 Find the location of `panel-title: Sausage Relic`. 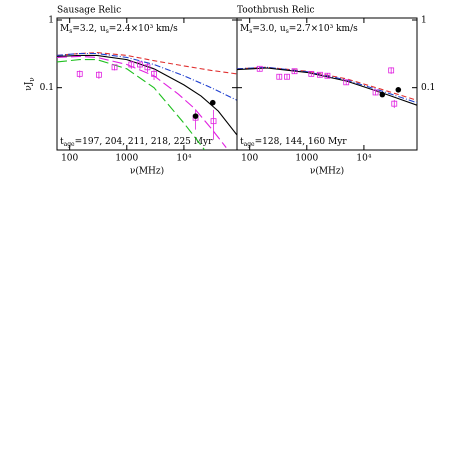

panel-title: Sausage Relic is located at coordinates (89, 11).